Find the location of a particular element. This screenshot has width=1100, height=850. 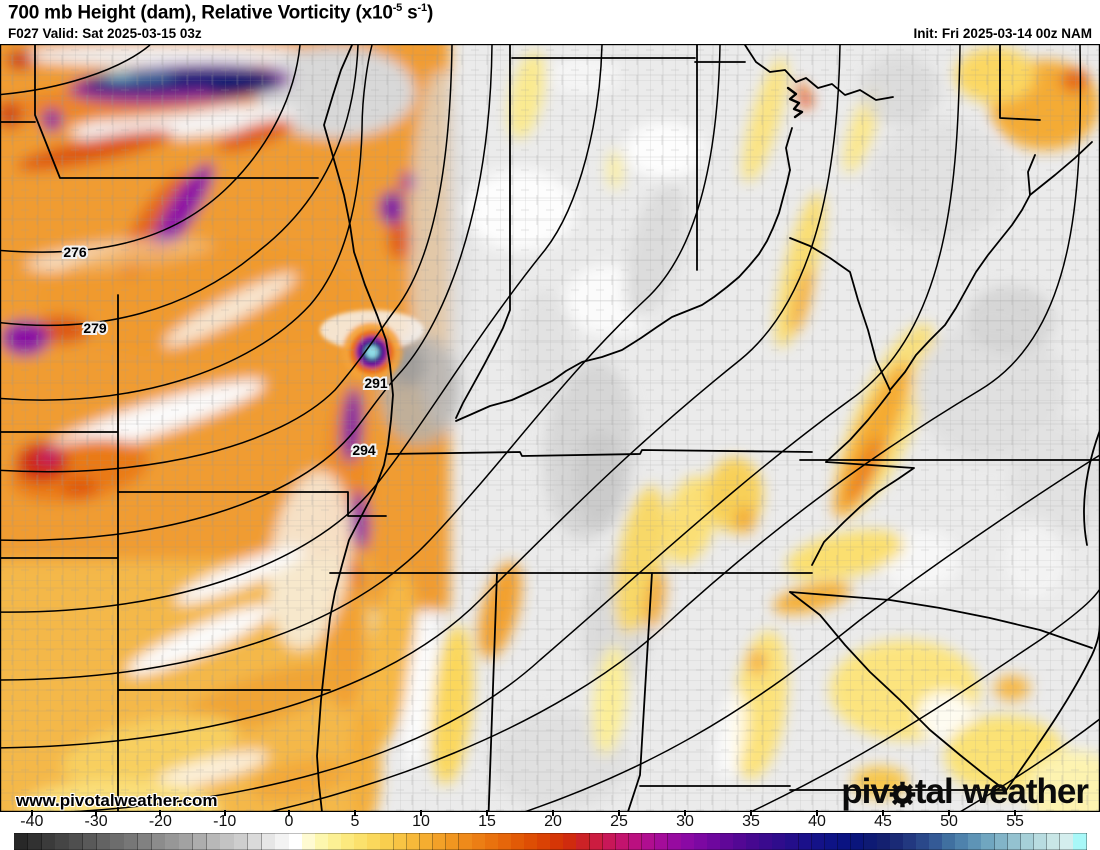

colorbar-tick-label: 15 is located at coordinates (487, 821).